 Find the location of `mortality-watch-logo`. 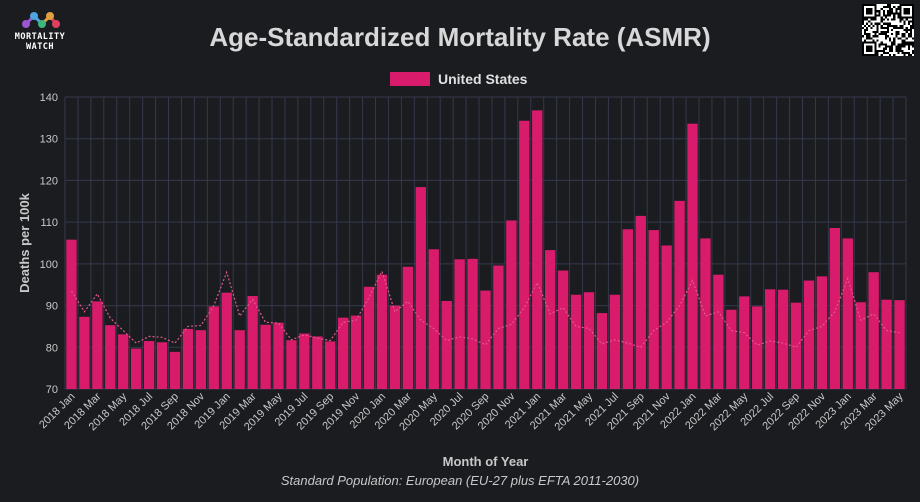

mortality-watch-logo is located at coordinates (41, 20).